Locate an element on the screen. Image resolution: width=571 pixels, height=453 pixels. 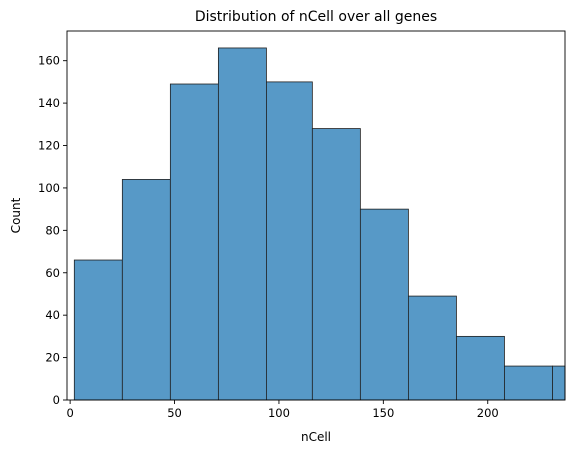
x-axis-ticks: 0 50 100 150 200 is located at coordinates (282, 410).